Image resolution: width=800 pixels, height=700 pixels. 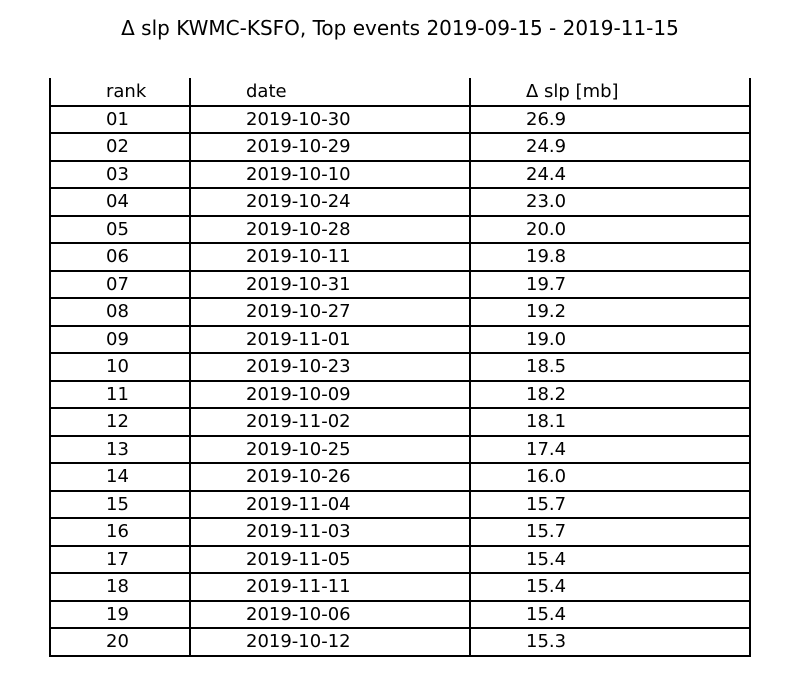 I want to click on date-cell: 2019-10-29, so click(x=298, y=146).